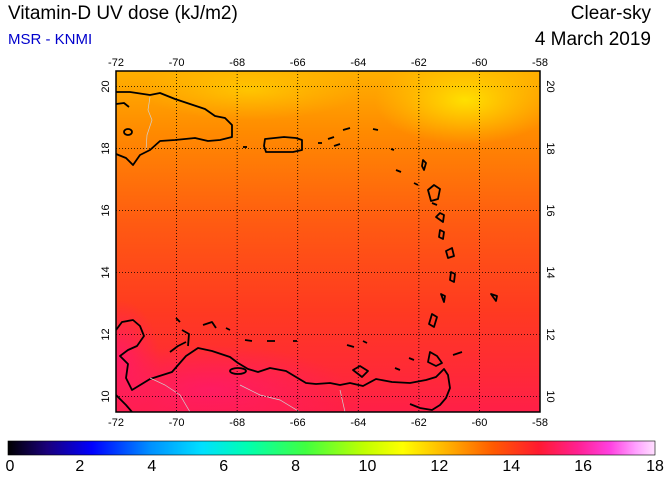 The image size is (665, 480). What do you see at coordinates (116, 423) in the screenshot?
I see `lon-tick-label-bottom: -72` at bounding box center [116, 423].